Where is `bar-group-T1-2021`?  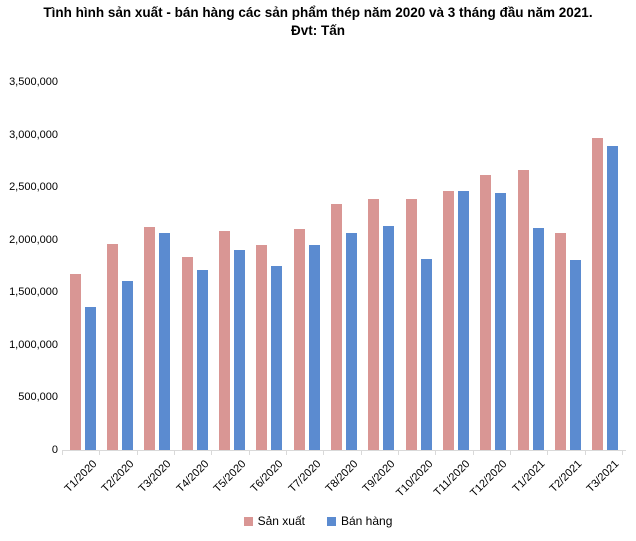
bar-group-T1-2021 is located at coordinates (530, 266).